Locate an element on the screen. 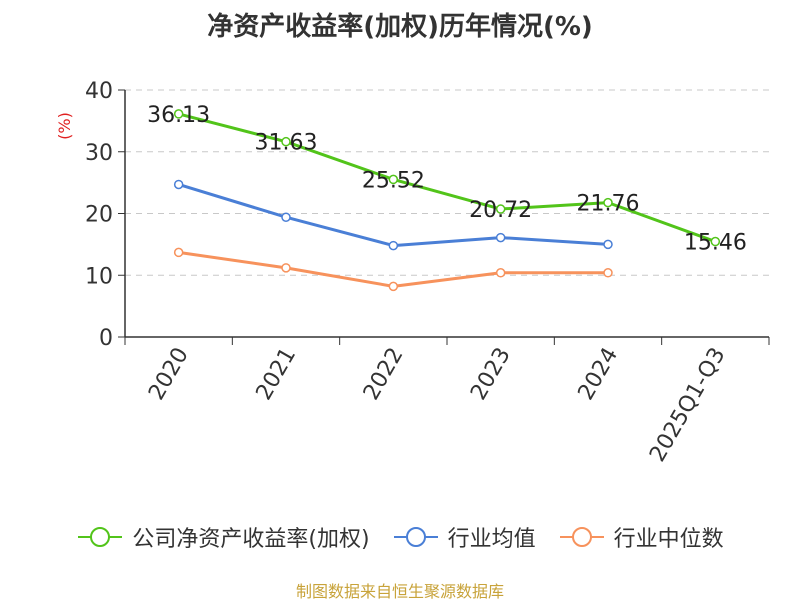 This screenshot has width=800, height=602. data-label: 36.13 is located at coordinates (178, 115).